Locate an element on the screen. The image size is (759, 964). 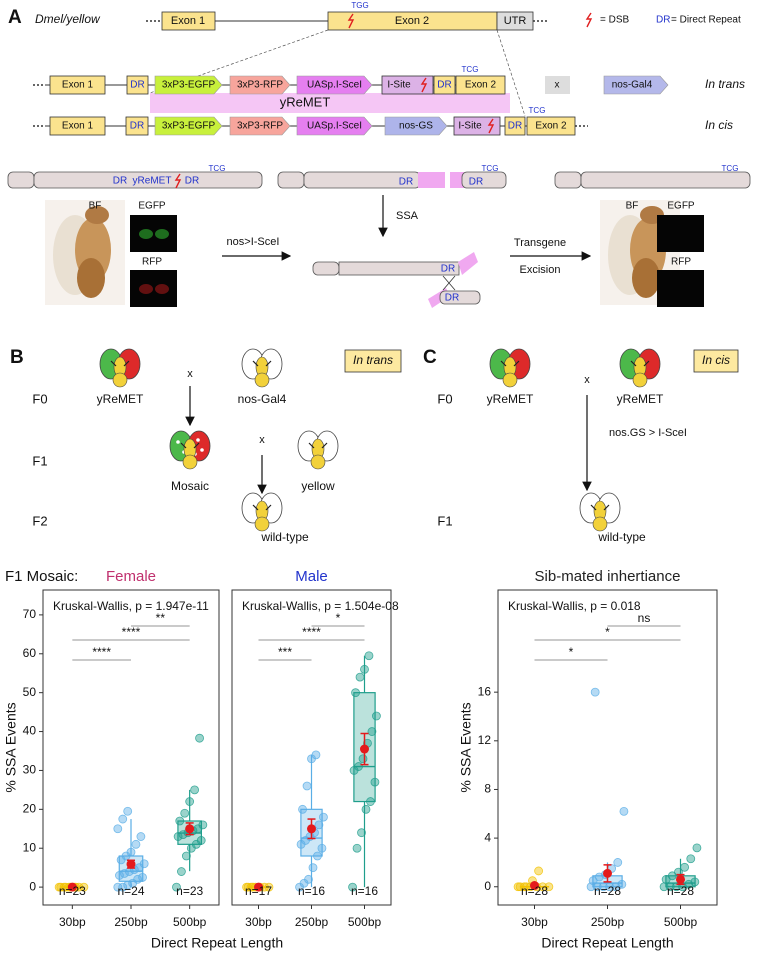
y-tick-label: 4 is located at coordinates (487, 837).